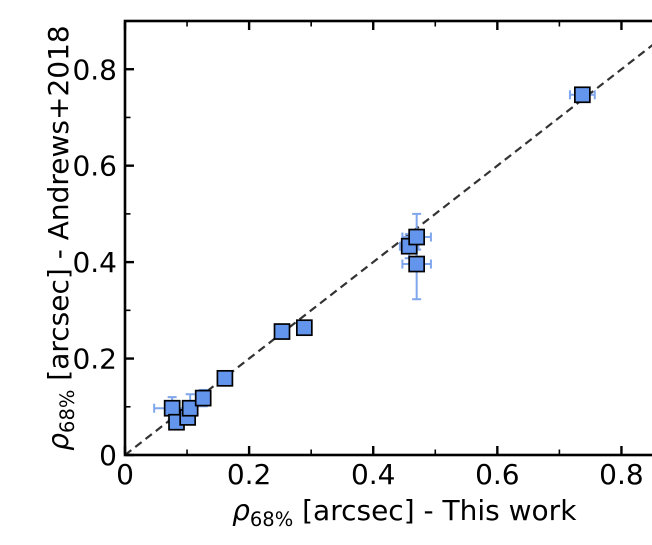 This screenshot has height=545, width=652. Describe the element at coordinates (404, 511) in the screenshot. I see `x-axis-label: ρ68% [arcsec] - This work` at that location.